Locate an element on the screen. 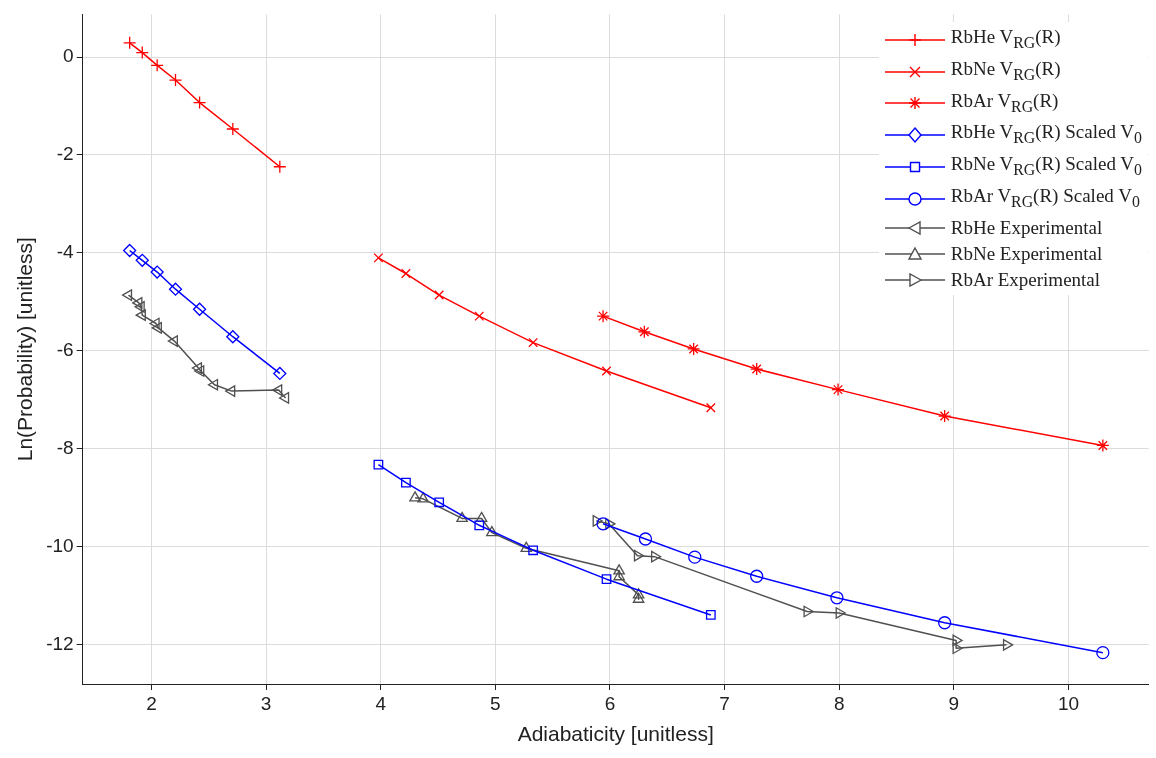  y-tick-label: -12 is located at coordinates (60, 644).